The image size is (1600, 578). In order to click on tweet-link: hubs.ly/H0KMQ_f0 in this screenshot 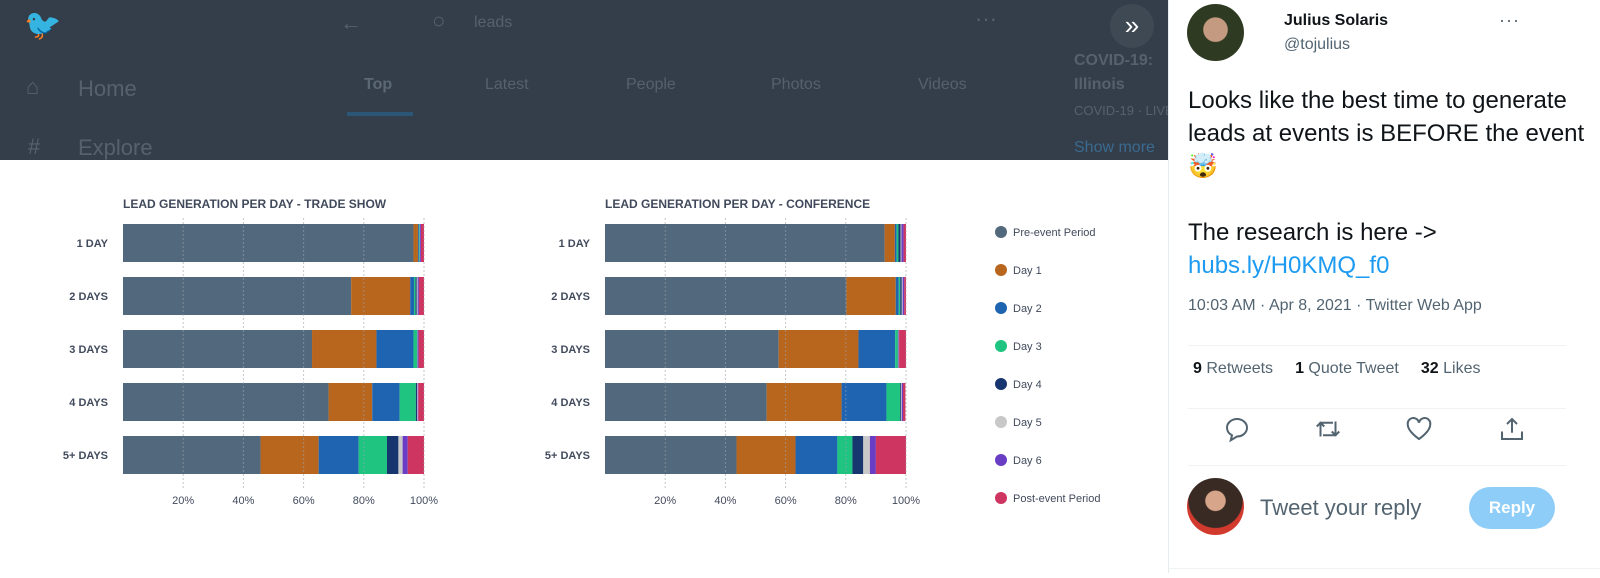, I will do `click(1393, 265)`.